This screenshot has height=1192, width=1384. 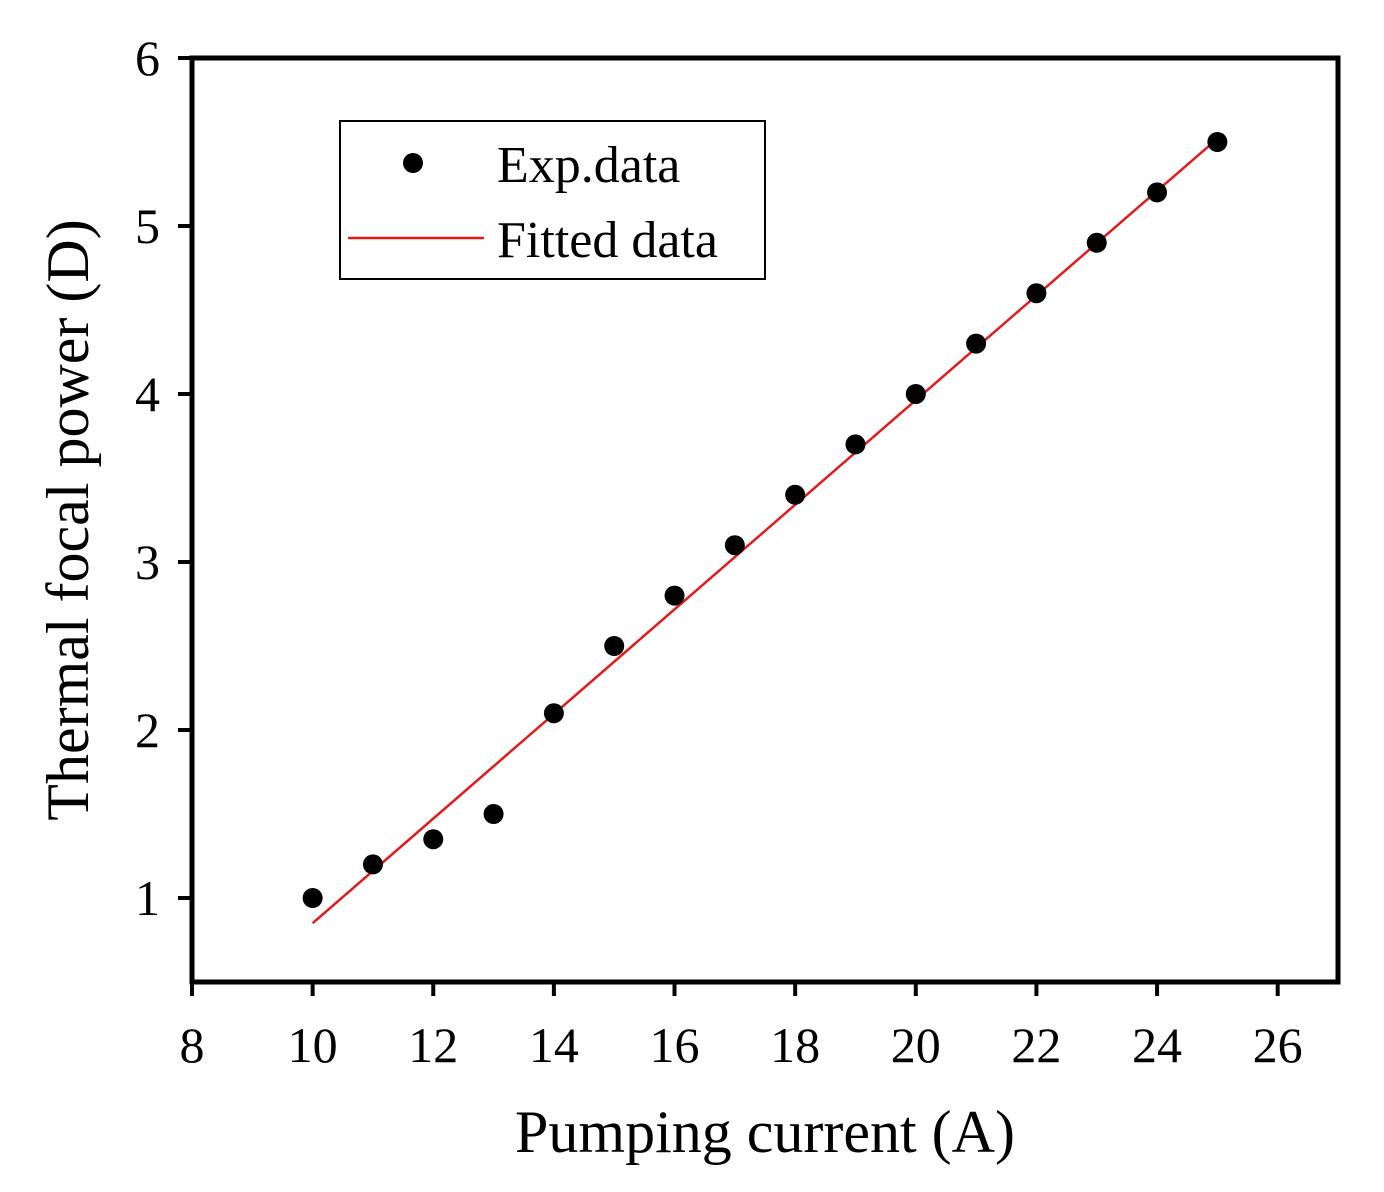 What do you see at coordinates (675, 1045) in the screenshot?
I see `x-tick-label: 16` at bounding box center [675, 1045].